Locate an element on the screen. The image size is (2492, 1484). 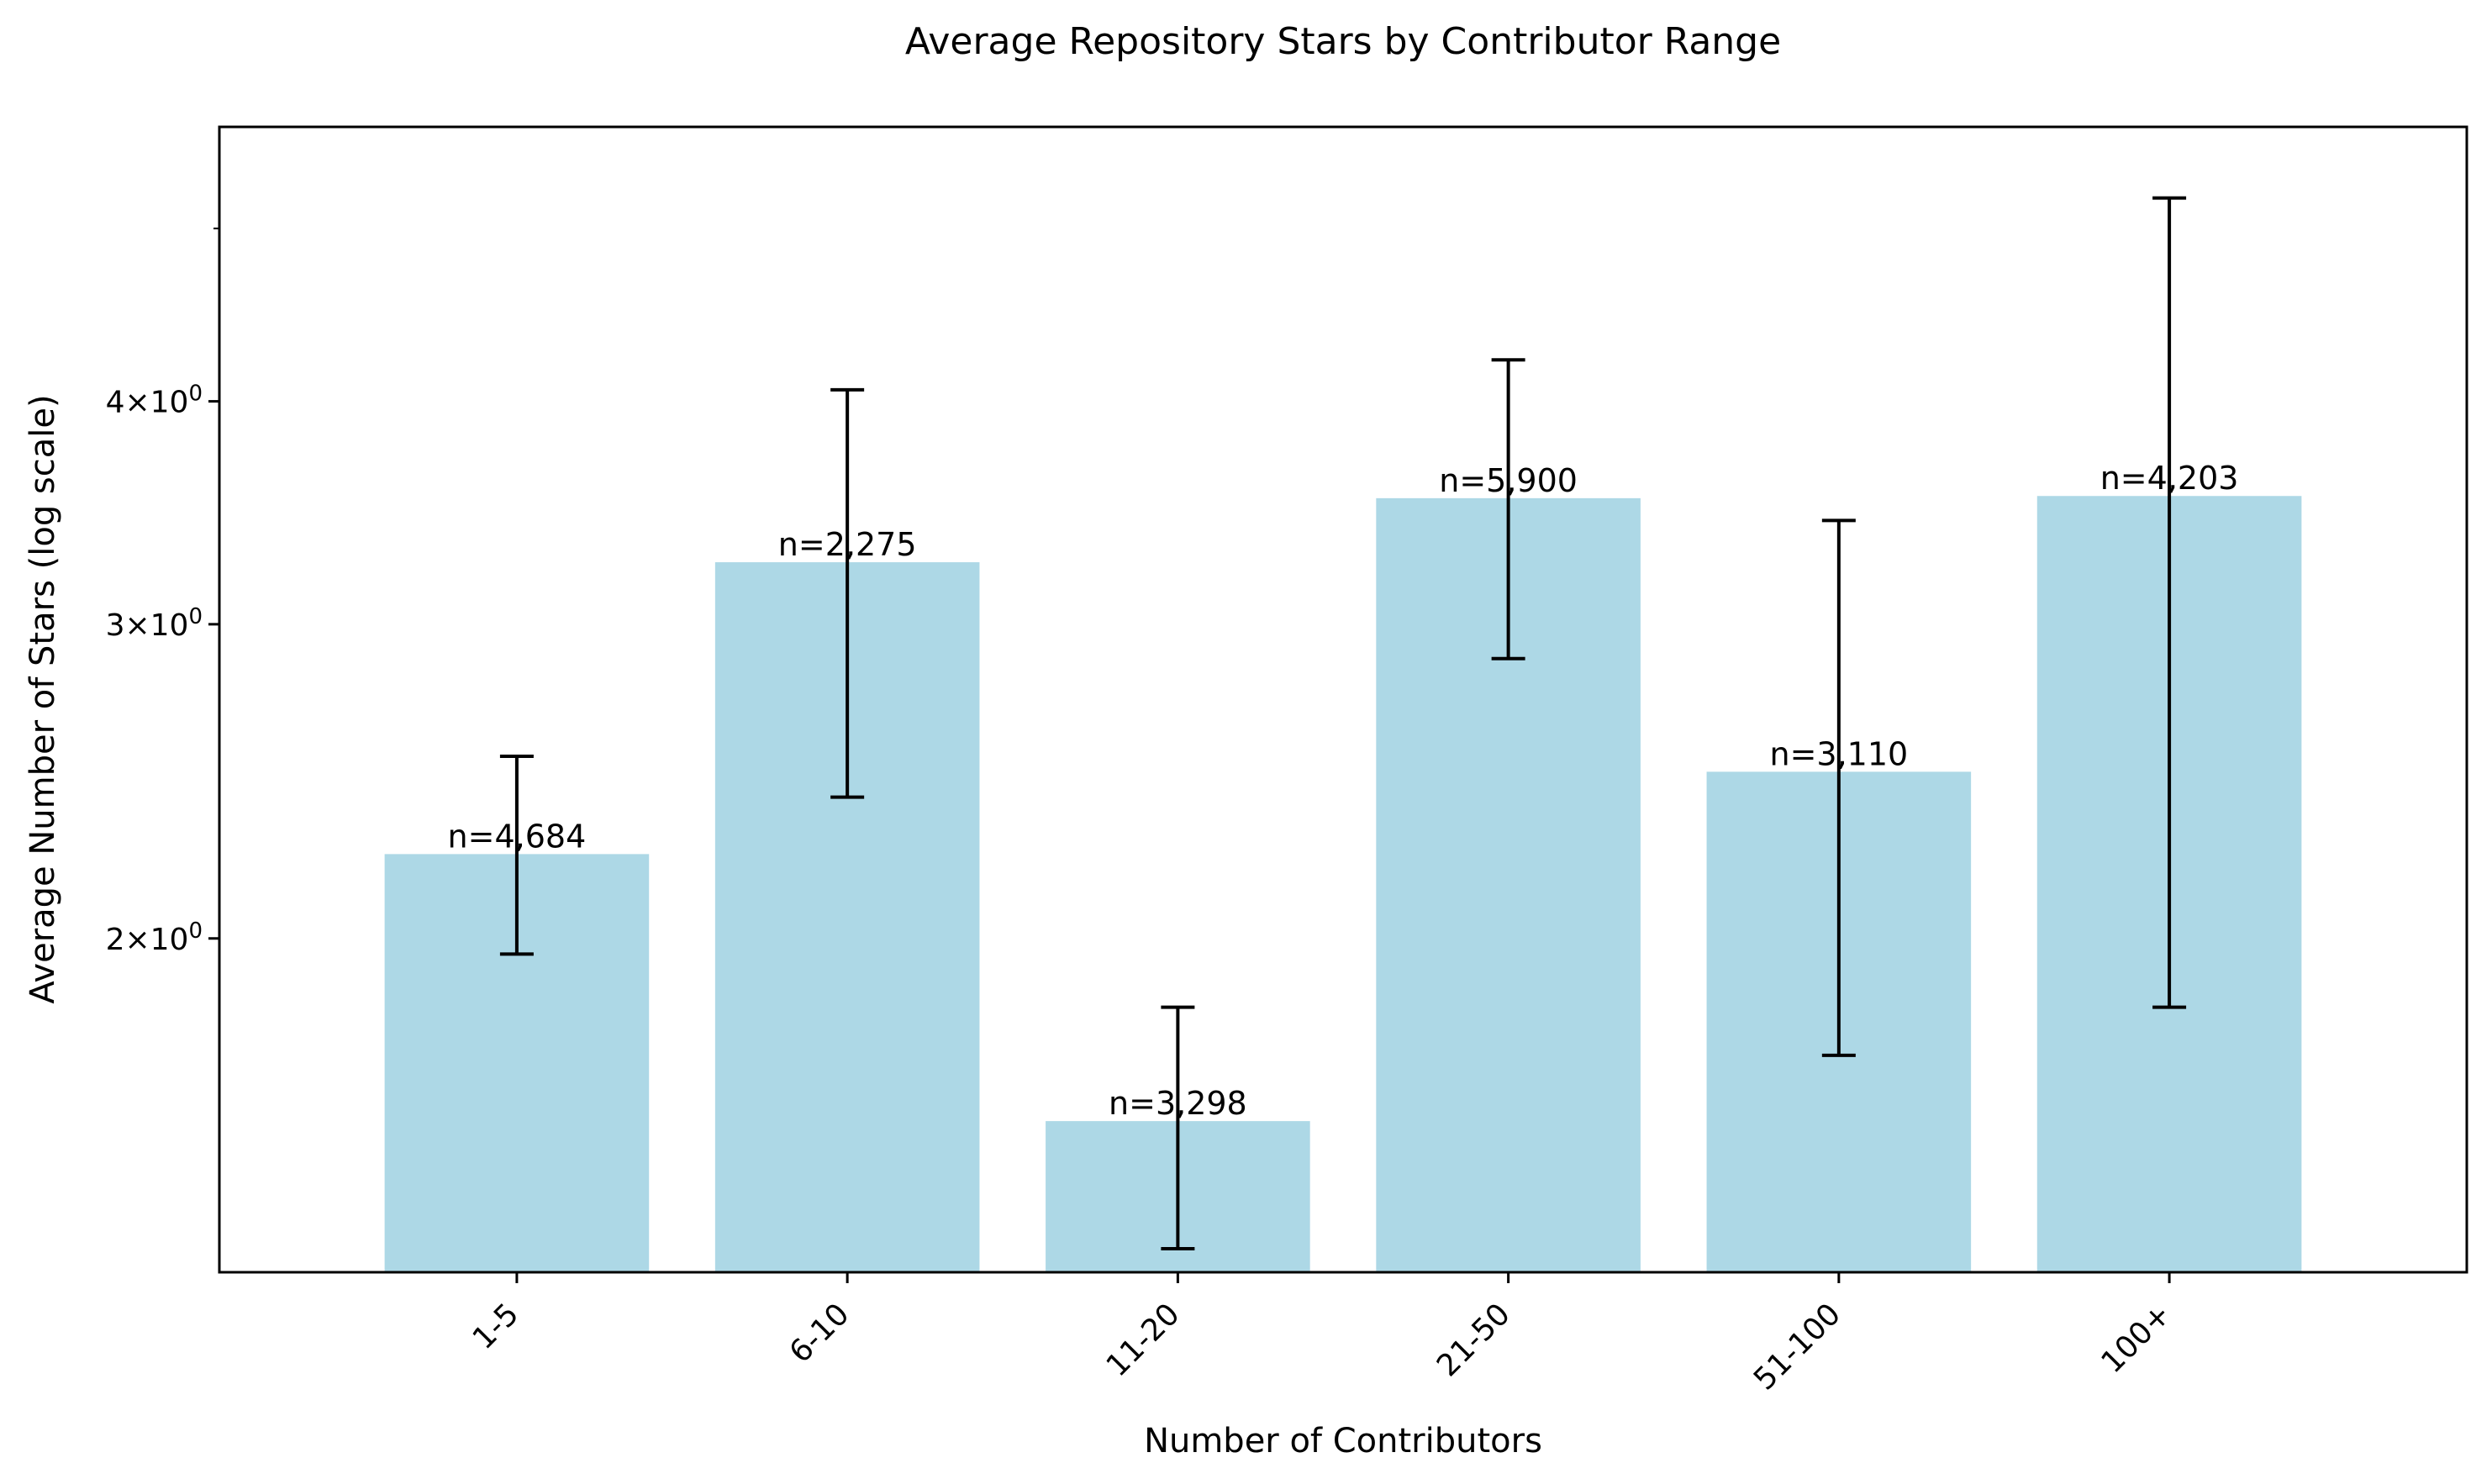
x-axis-label: Number of Contributors is located at coordinates (1343, 1441).